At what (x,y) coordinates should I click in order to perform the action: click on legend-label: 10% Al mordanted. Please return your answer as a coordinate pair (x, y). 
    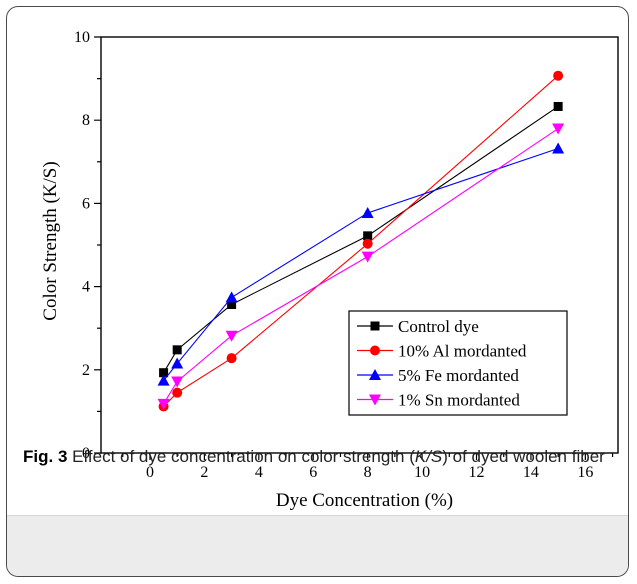
    Looking at the image, I should click on (462, 351).